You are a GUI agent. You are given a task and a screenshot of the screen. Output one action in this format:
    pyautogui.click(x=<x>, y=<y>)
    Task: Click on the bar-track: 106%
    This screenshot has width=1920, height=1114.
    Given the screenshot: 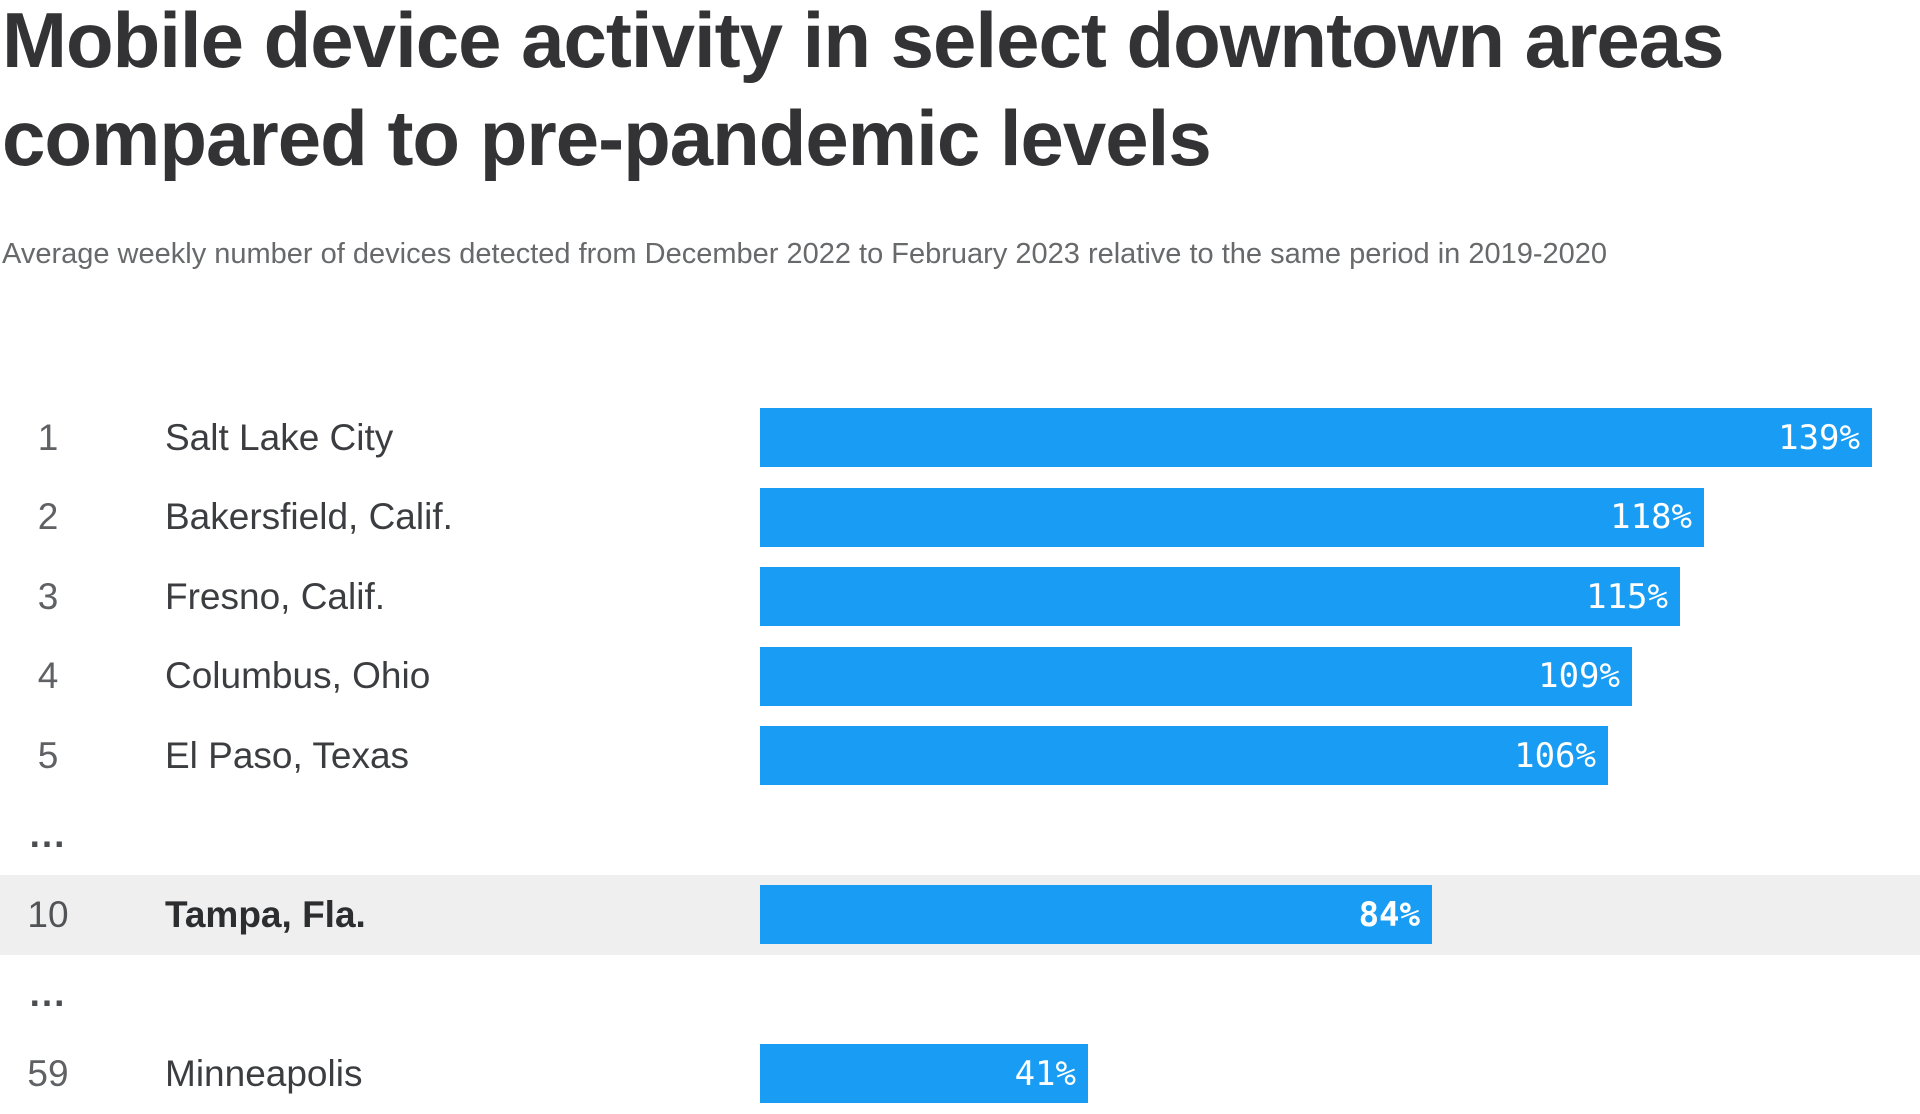 What is the action you would take?
    pyautogui.click(x=1340, y=756)
    